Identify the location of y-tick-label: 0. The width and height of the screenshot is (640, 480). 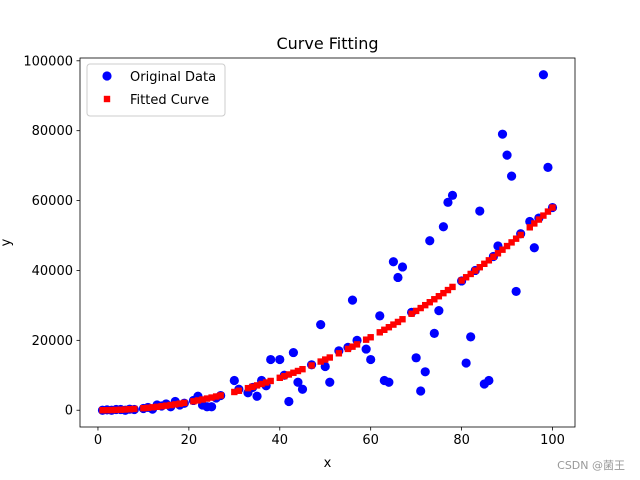
(69, 411).